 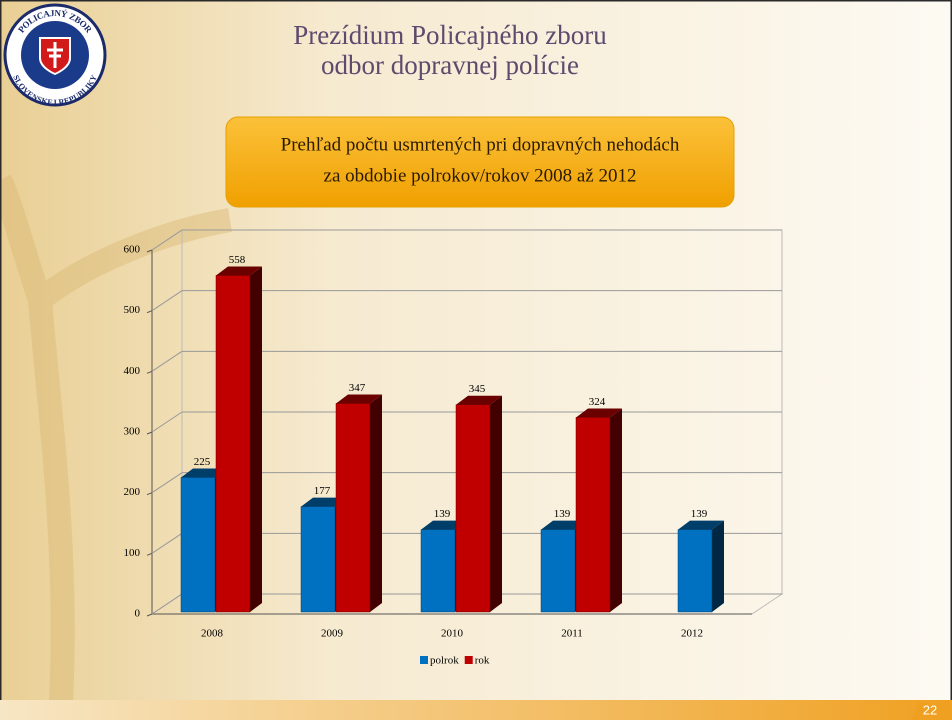 I want to click on y-tick-label: 0, so click(x=138, y=614).